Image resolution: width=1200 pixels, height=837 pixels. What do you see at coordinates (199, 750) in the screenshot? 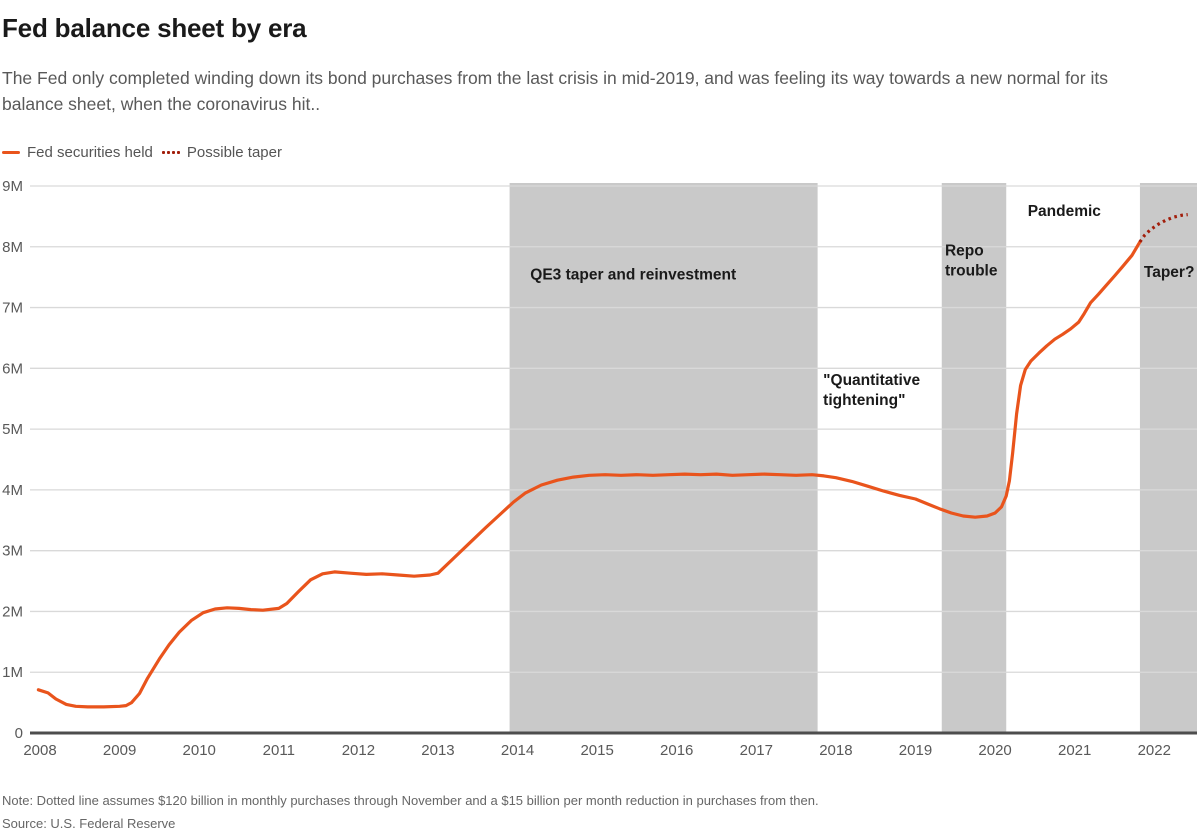
I see `x-axis-label: 2010` at bounding box center [199, 750].